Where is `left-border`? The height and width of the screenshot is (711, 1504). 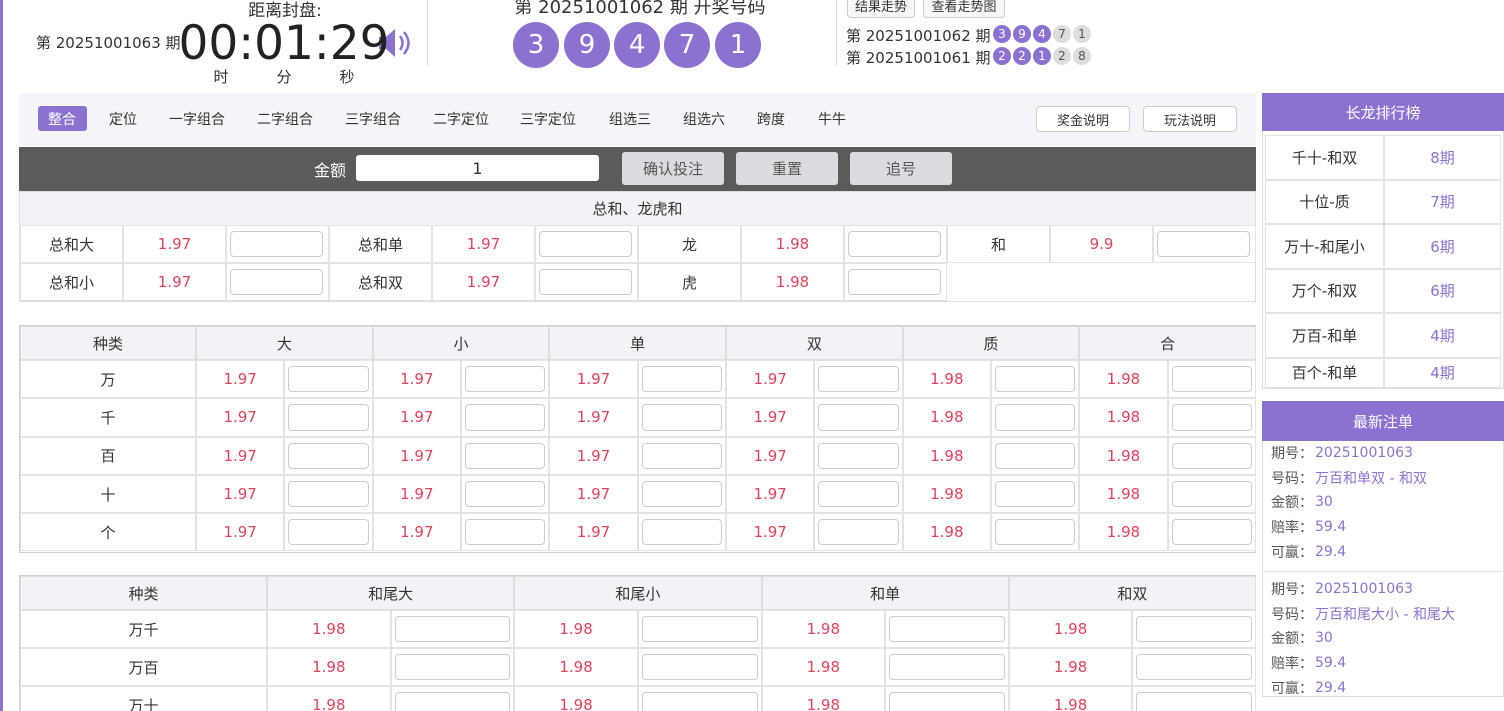 left-border is located at coordinates (1, 355).